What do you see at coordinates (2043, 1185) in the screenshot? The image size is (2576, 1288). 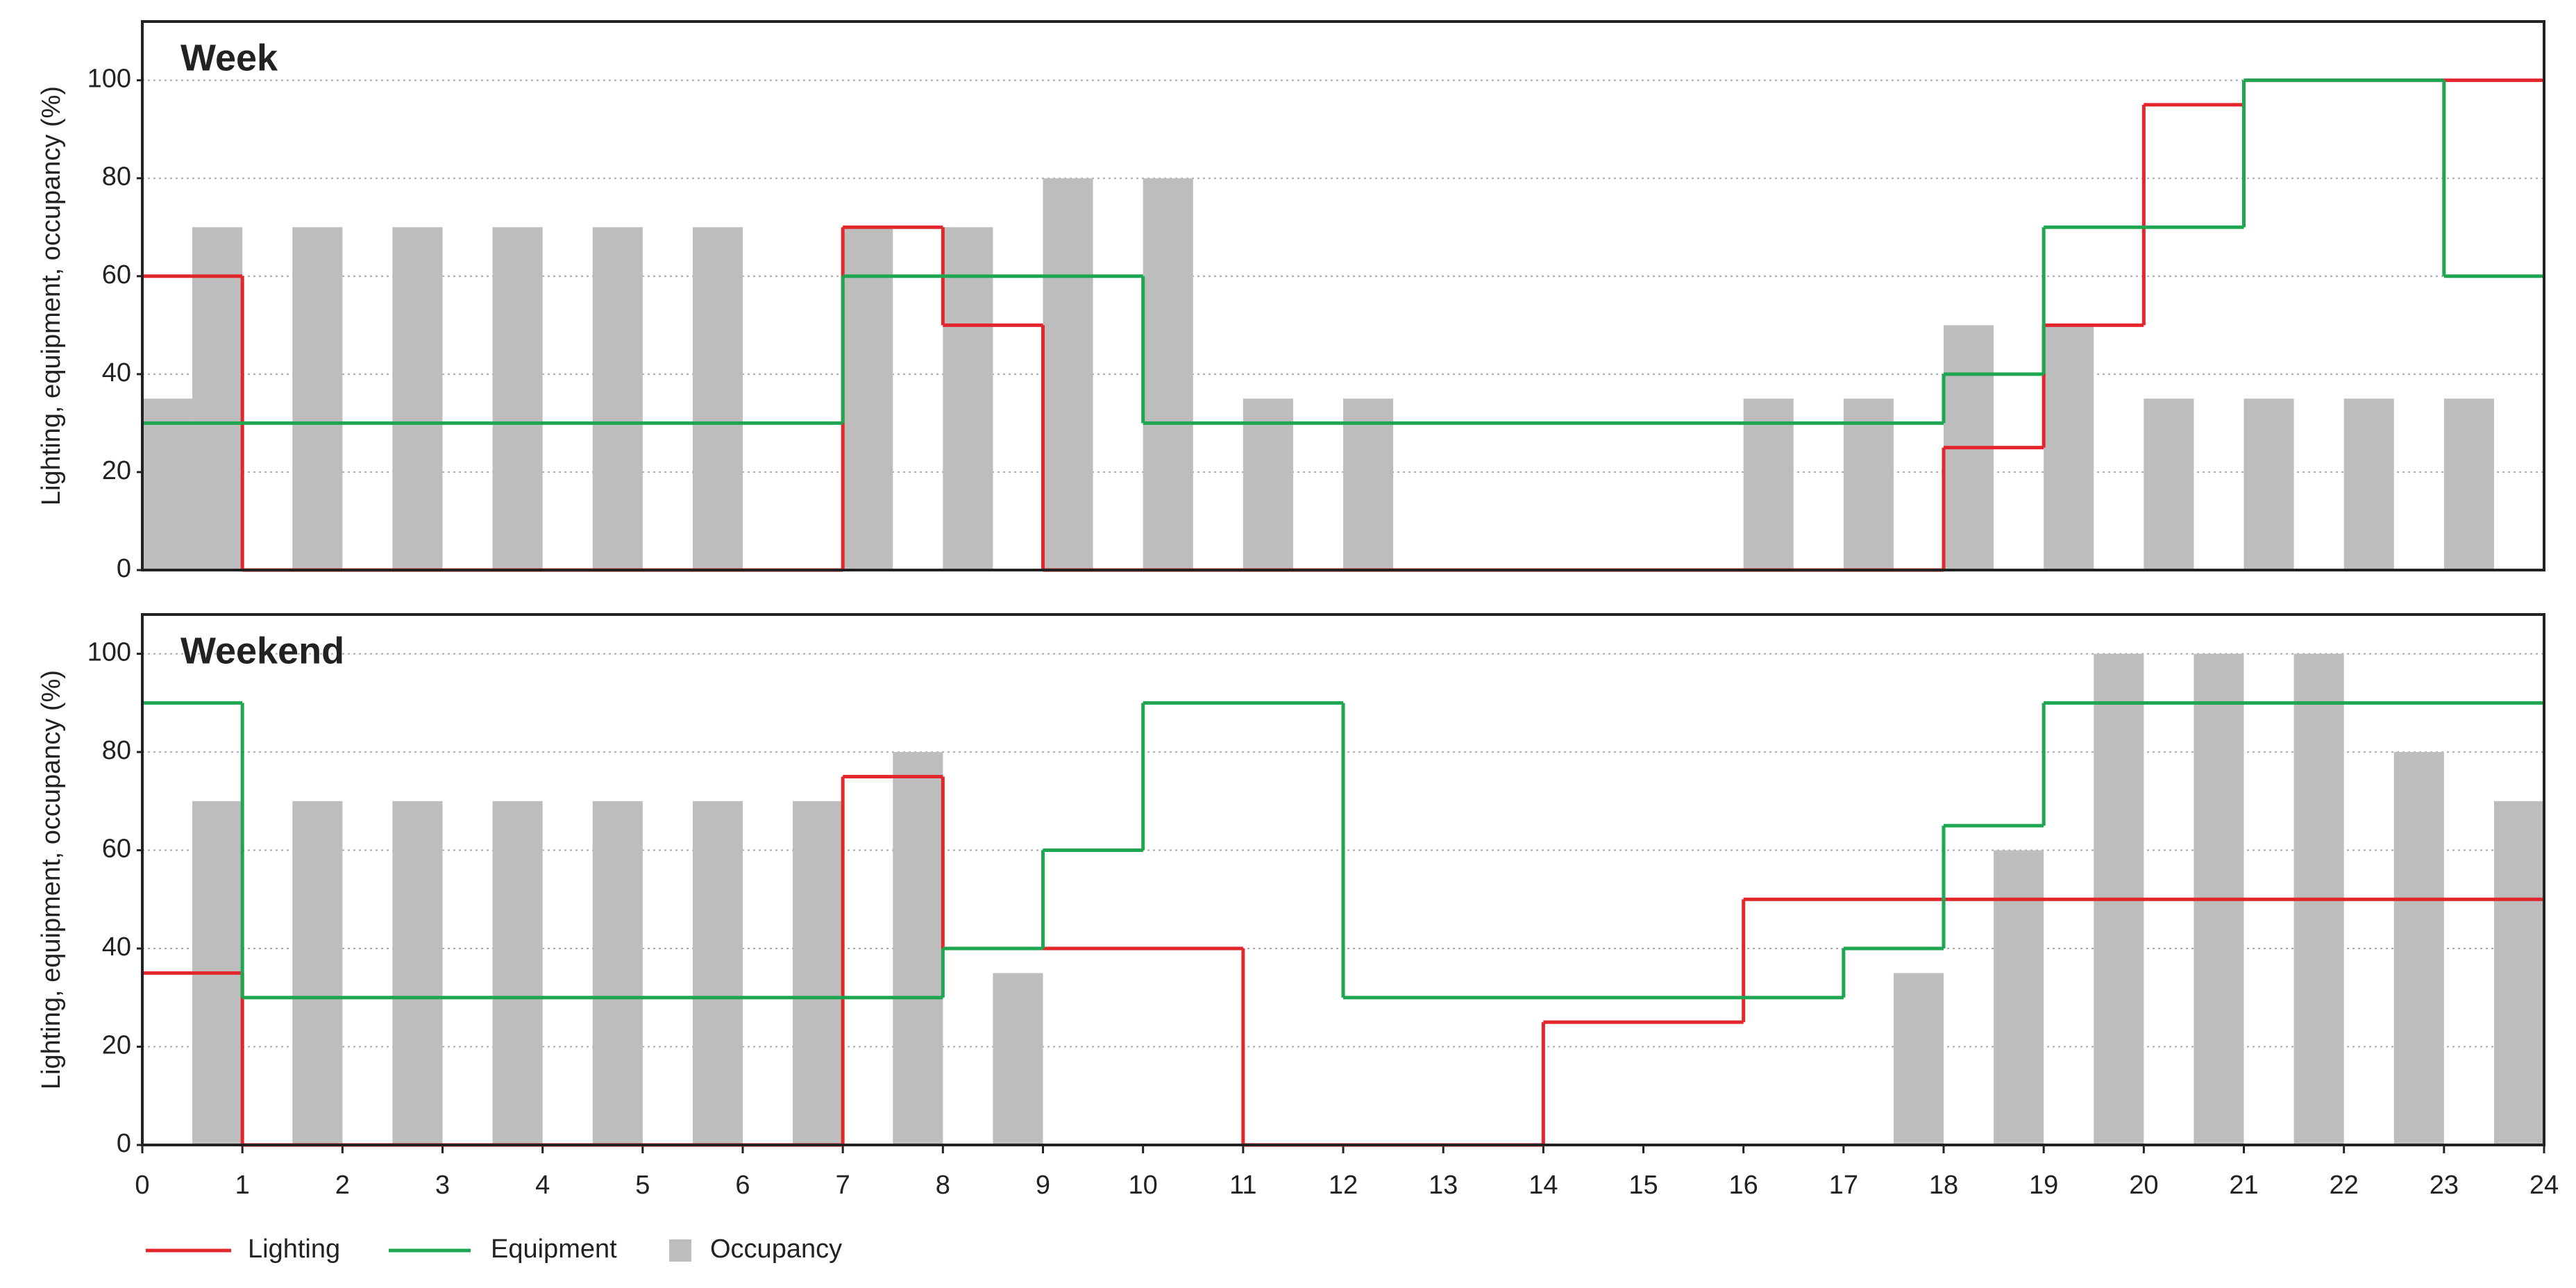 I see `x-tick-label: 19` at bounding box center [2043, 1185].